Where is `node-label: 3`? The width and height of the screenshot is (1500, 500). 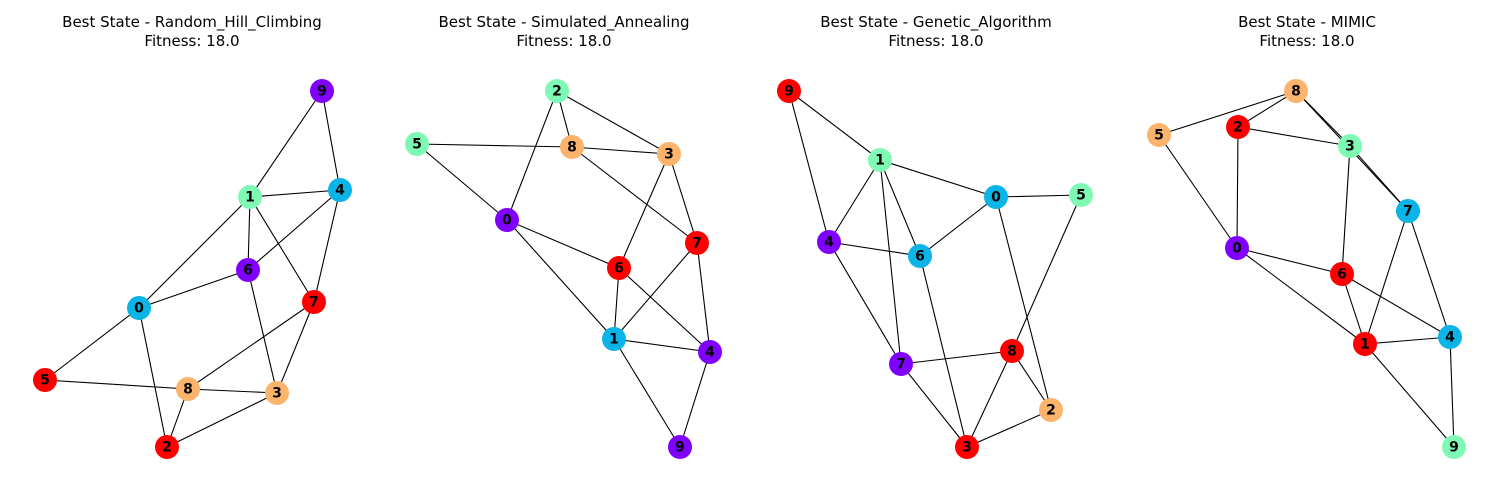
node-label: 3 is located at coordinates (967, 448).